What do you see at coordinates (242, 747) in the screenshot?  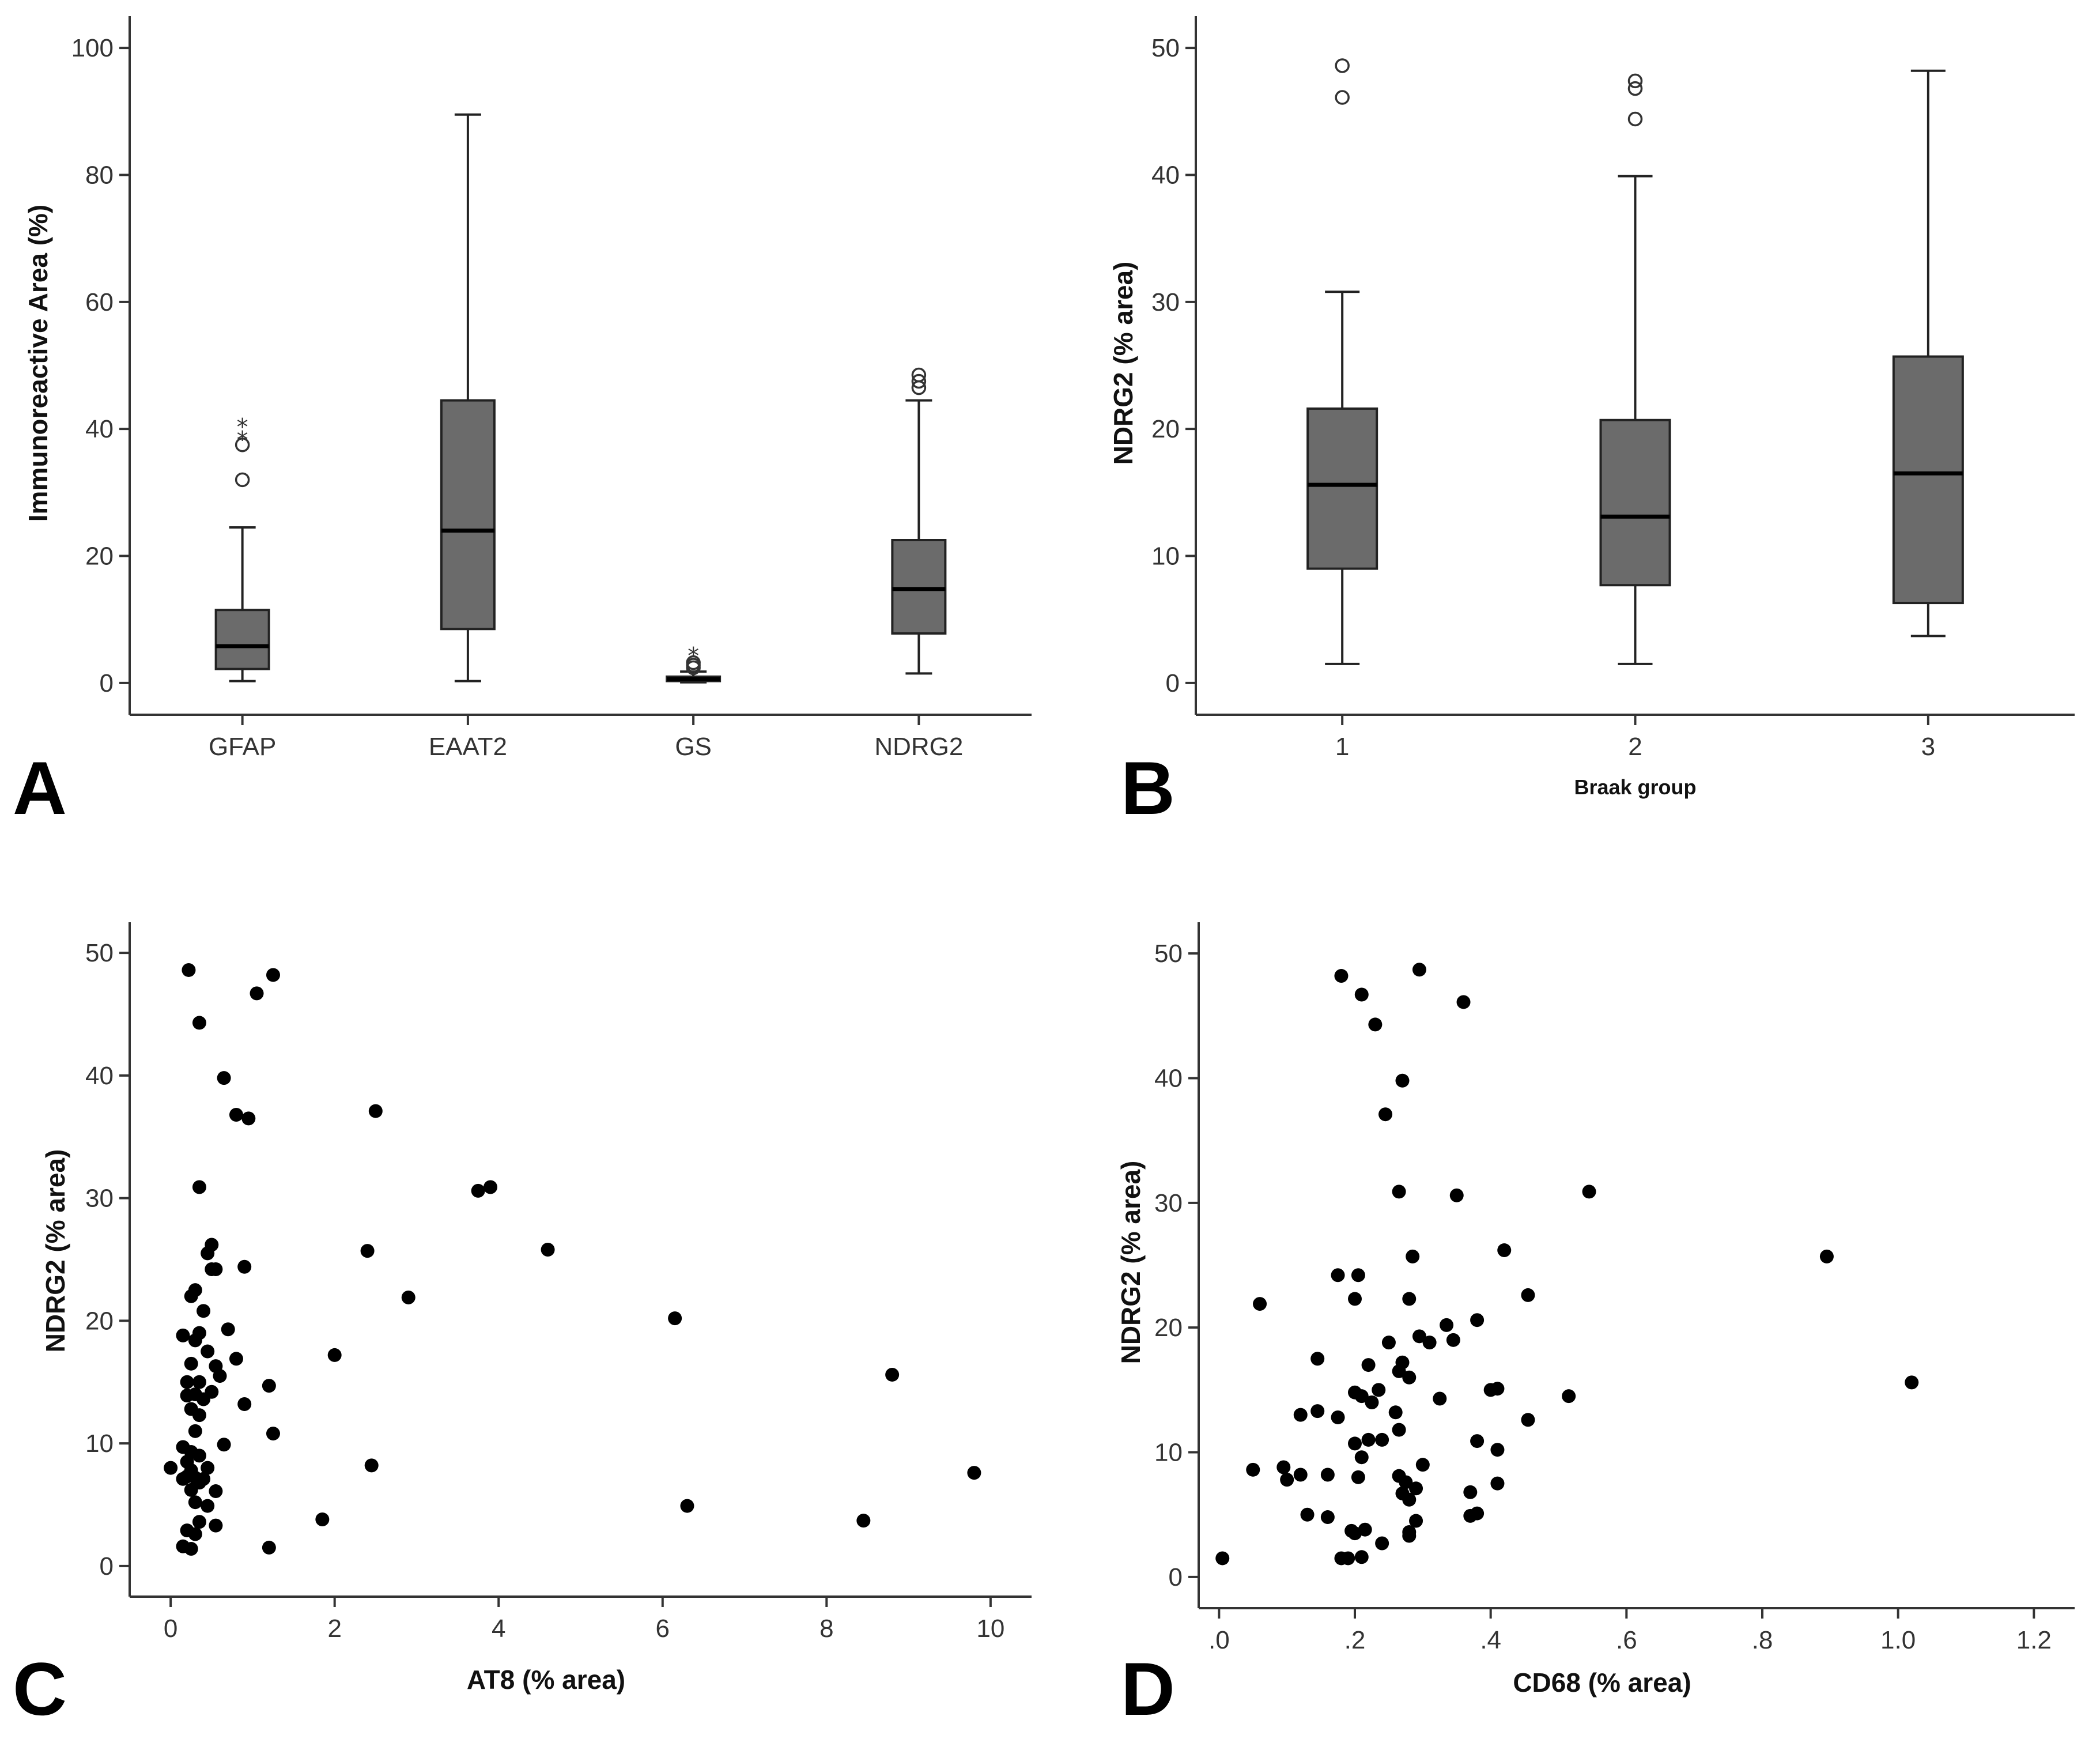 I see `x-tick-label: GFAP` at bounding box center [242, 747].